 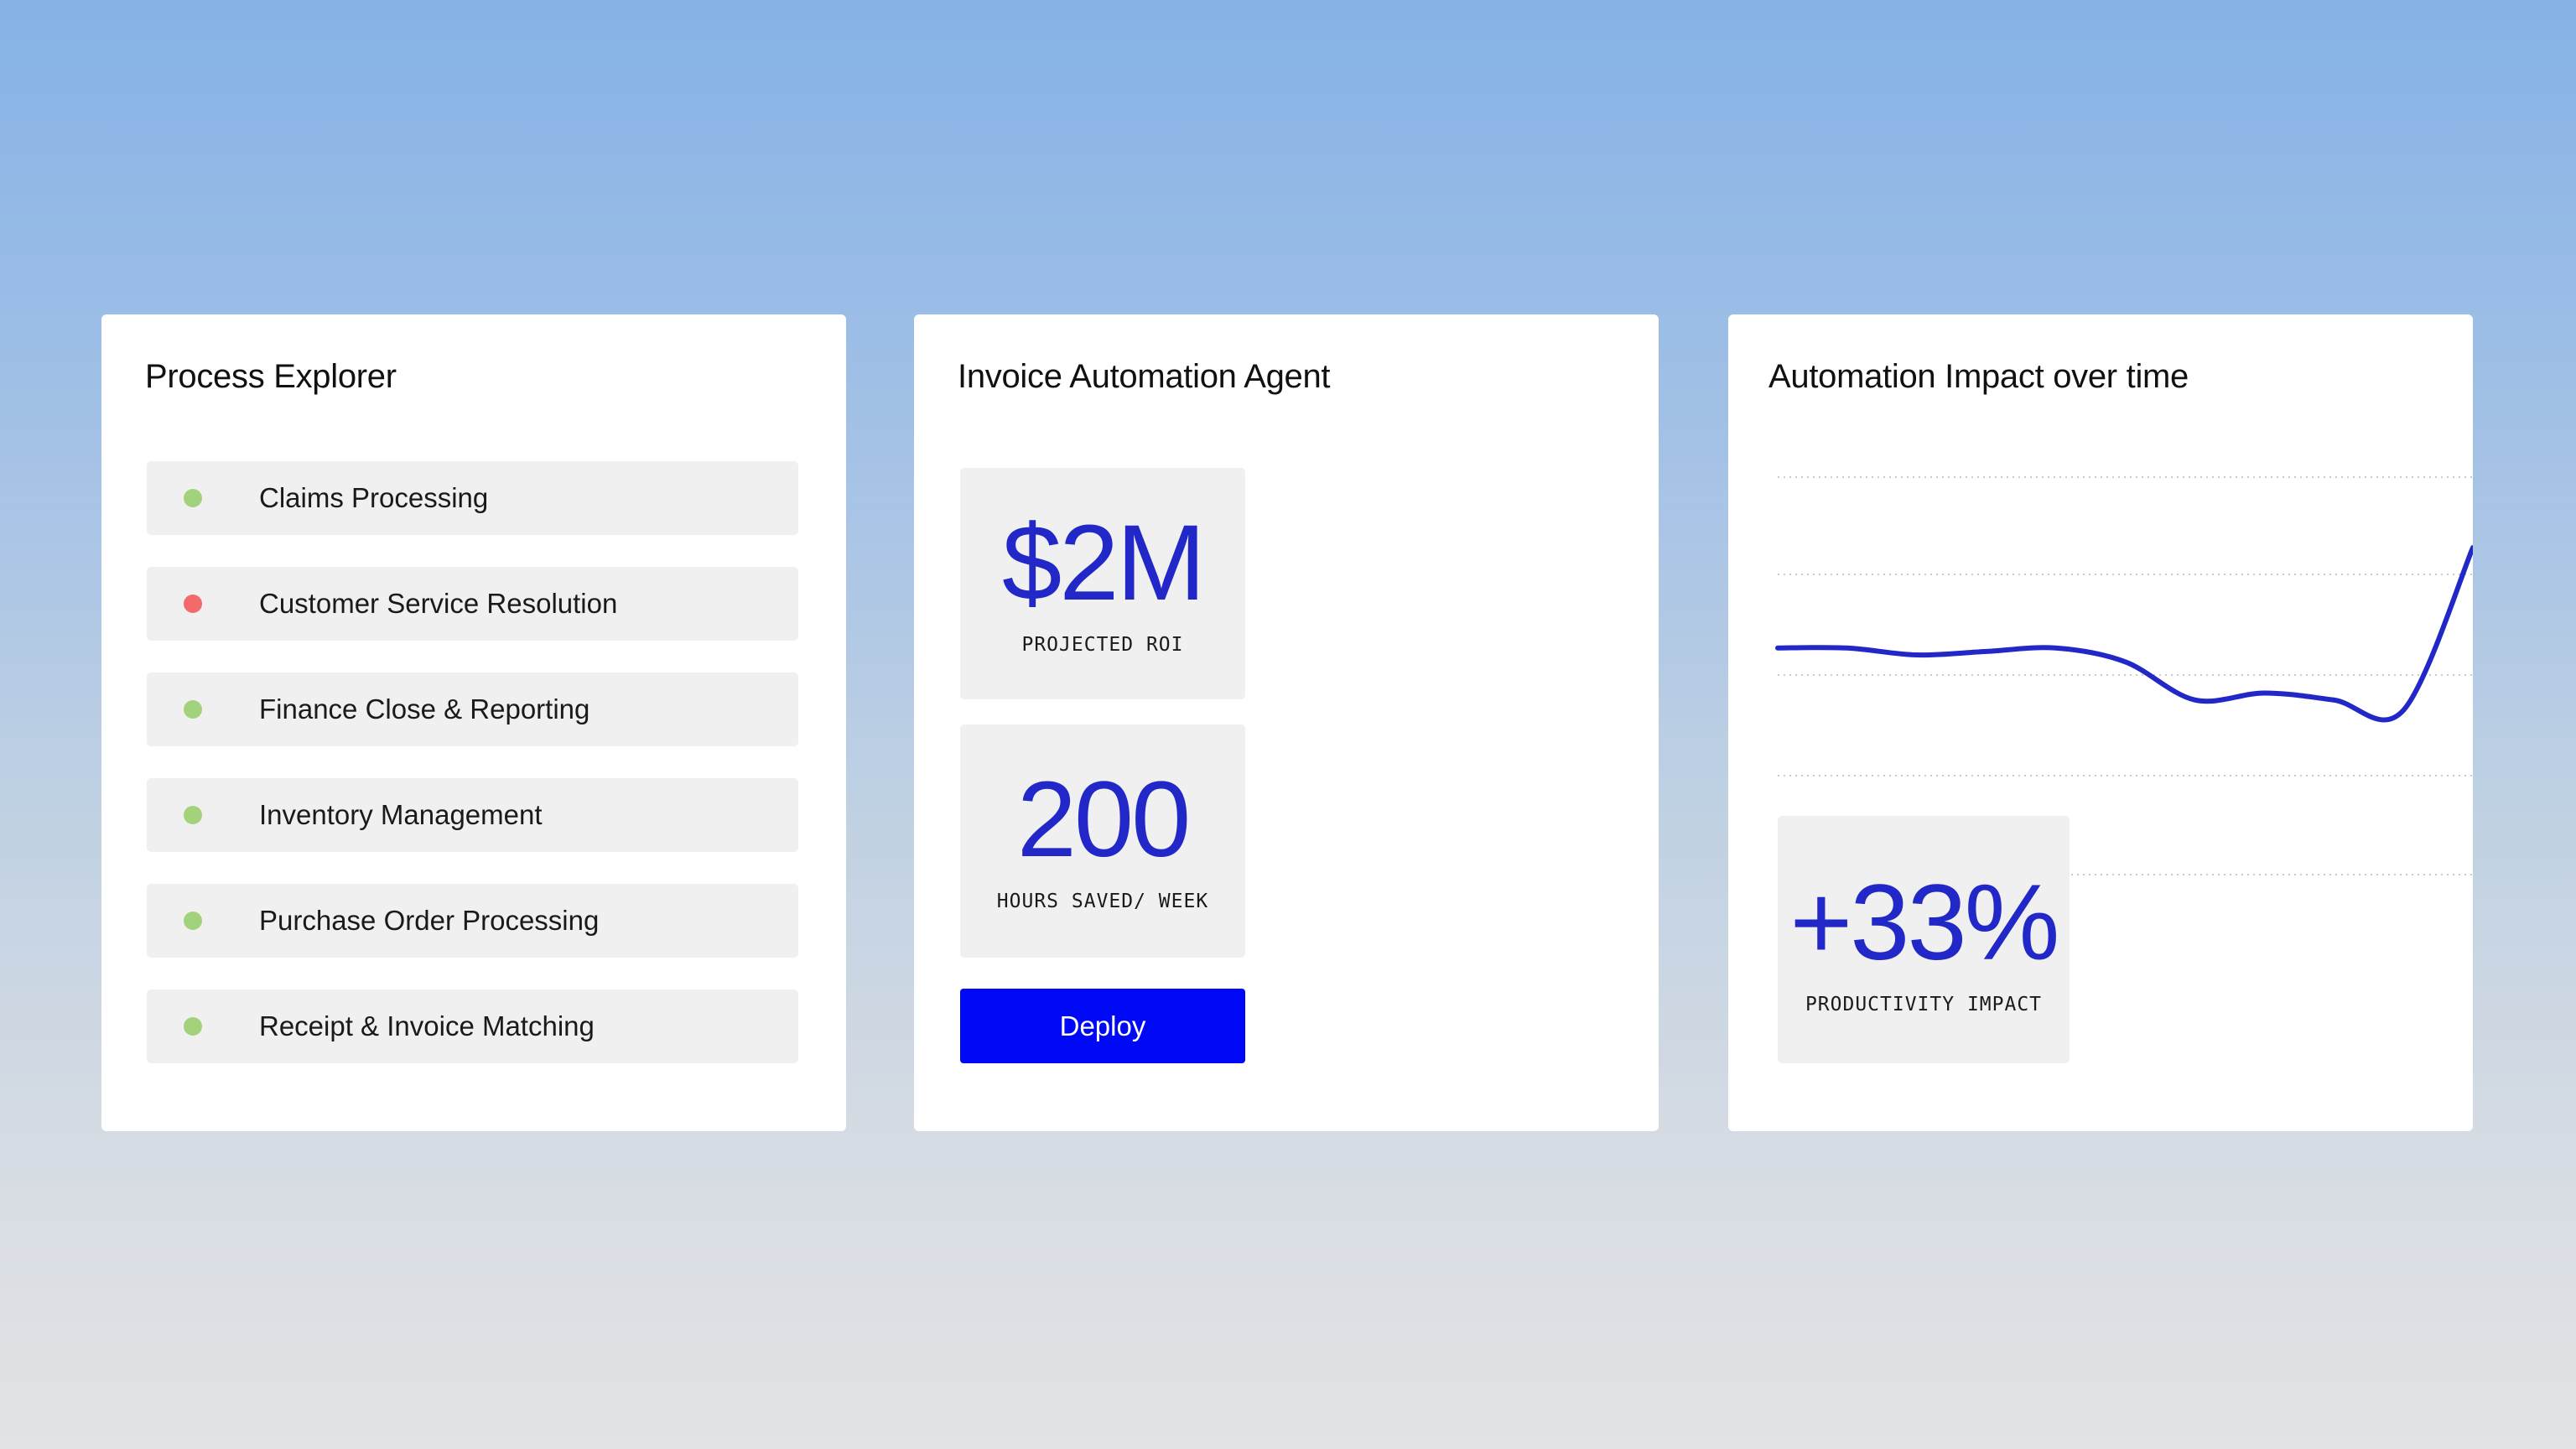 I want to click on process-item-label: Inventory Management, so click(x=401, y=814).